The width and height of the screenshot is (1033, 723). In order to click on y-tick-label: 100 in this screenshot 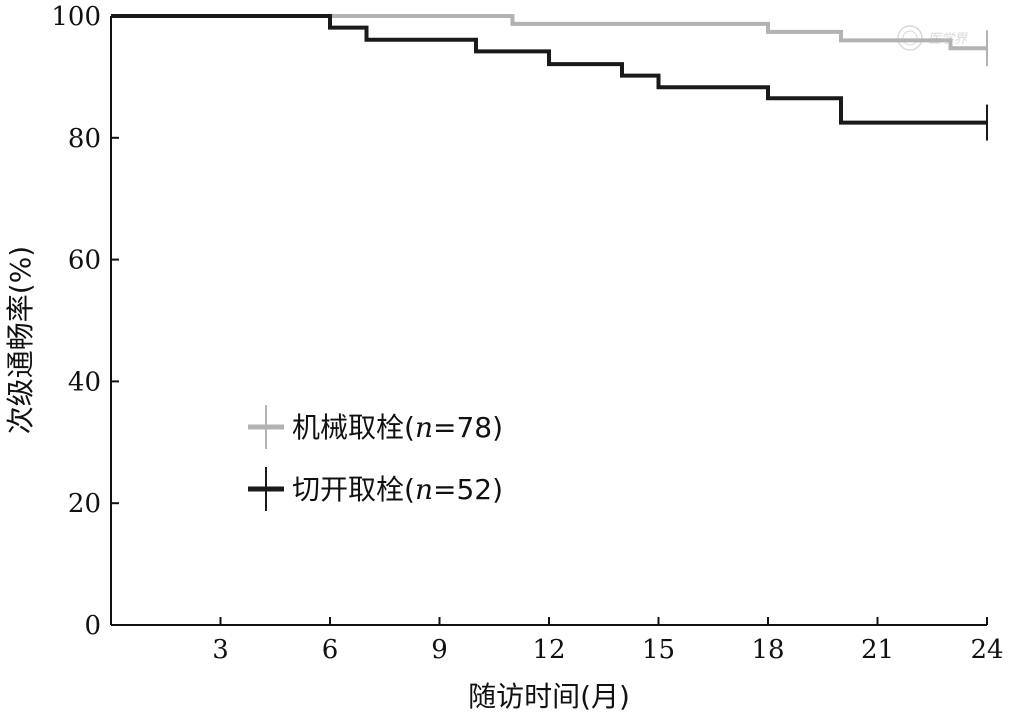, I will do `click(76, 17)`.